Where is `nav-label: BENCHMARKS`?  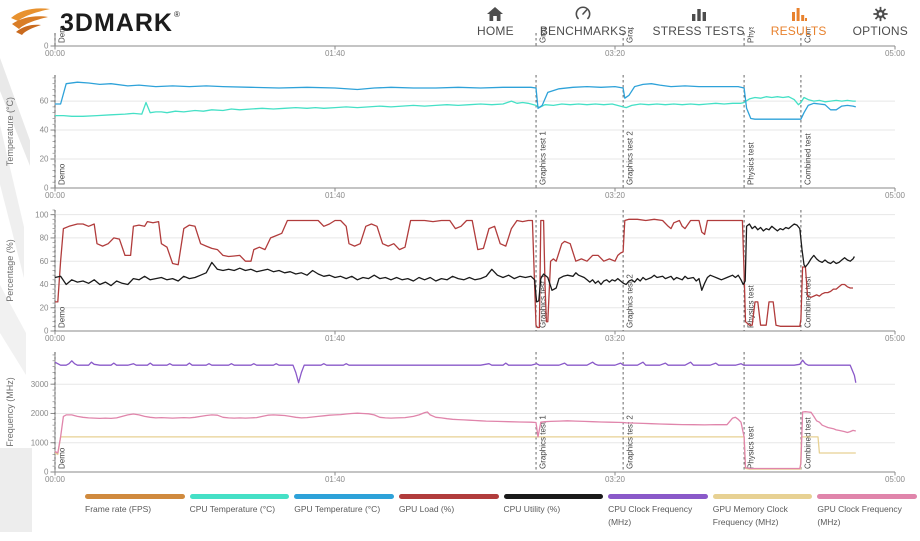
nav-label: BENCHMARKS is located at coordinates (583, 31).